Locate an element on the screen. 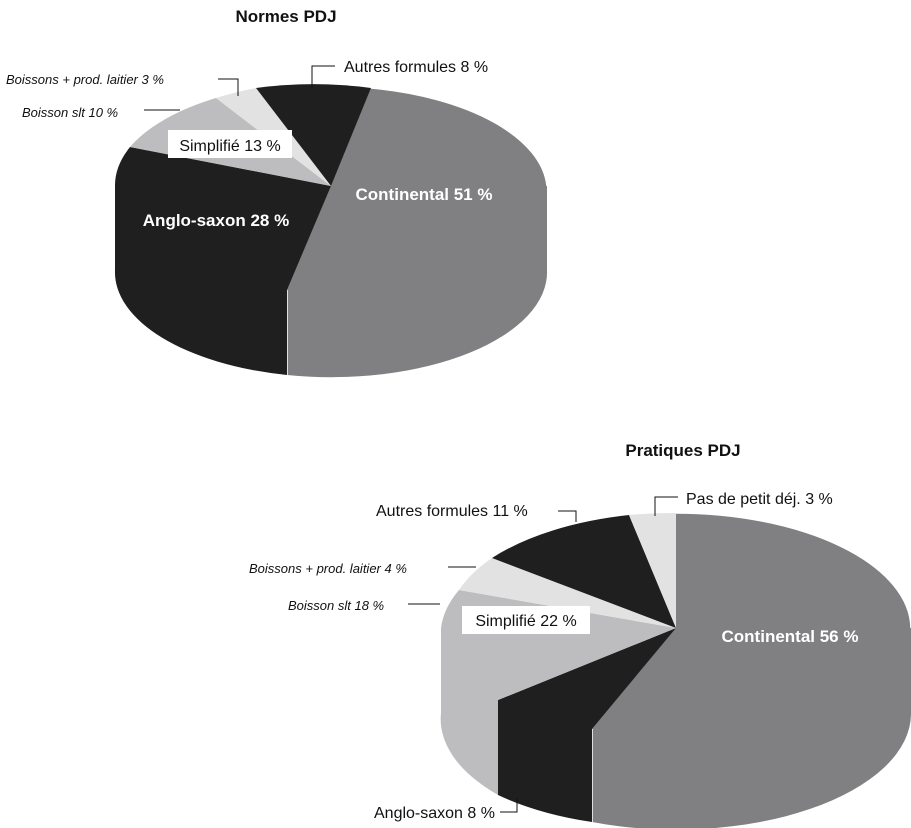  slice-label-continental: Continental 51 % is located at coordinates (424, 194).